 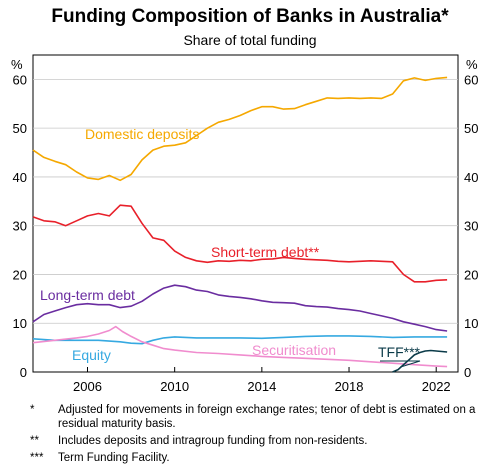 What do you see at coordinates (87, 295) in the screenshot?
I see `series-label-long-term-debt: Long-term debt` at bounding box center [87, 295].